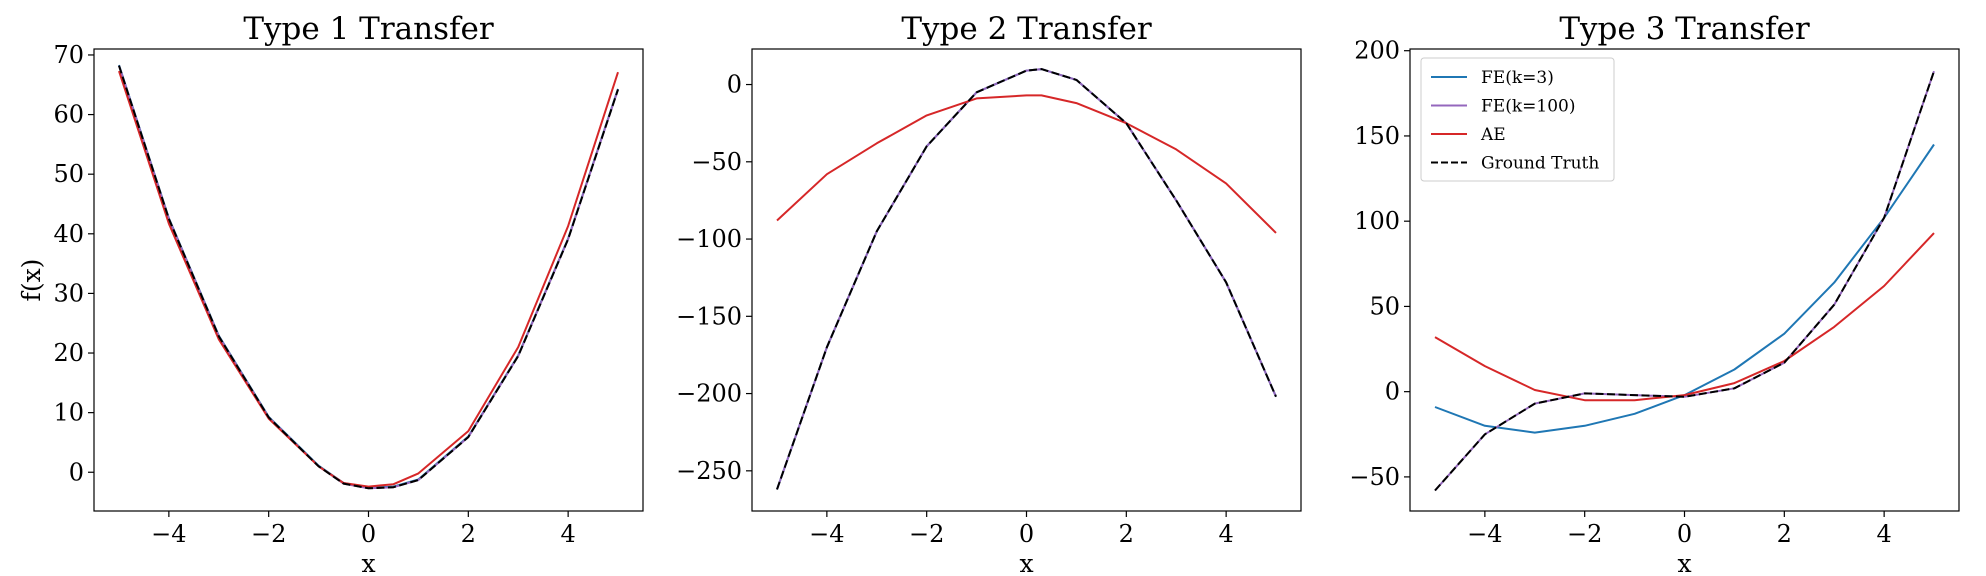 Image resolution: width=1986 pixels, height=576 pixels. I want to click on legend: FE(k=3) FE(k=100) AE Ground Truth, so click(1517, 119).